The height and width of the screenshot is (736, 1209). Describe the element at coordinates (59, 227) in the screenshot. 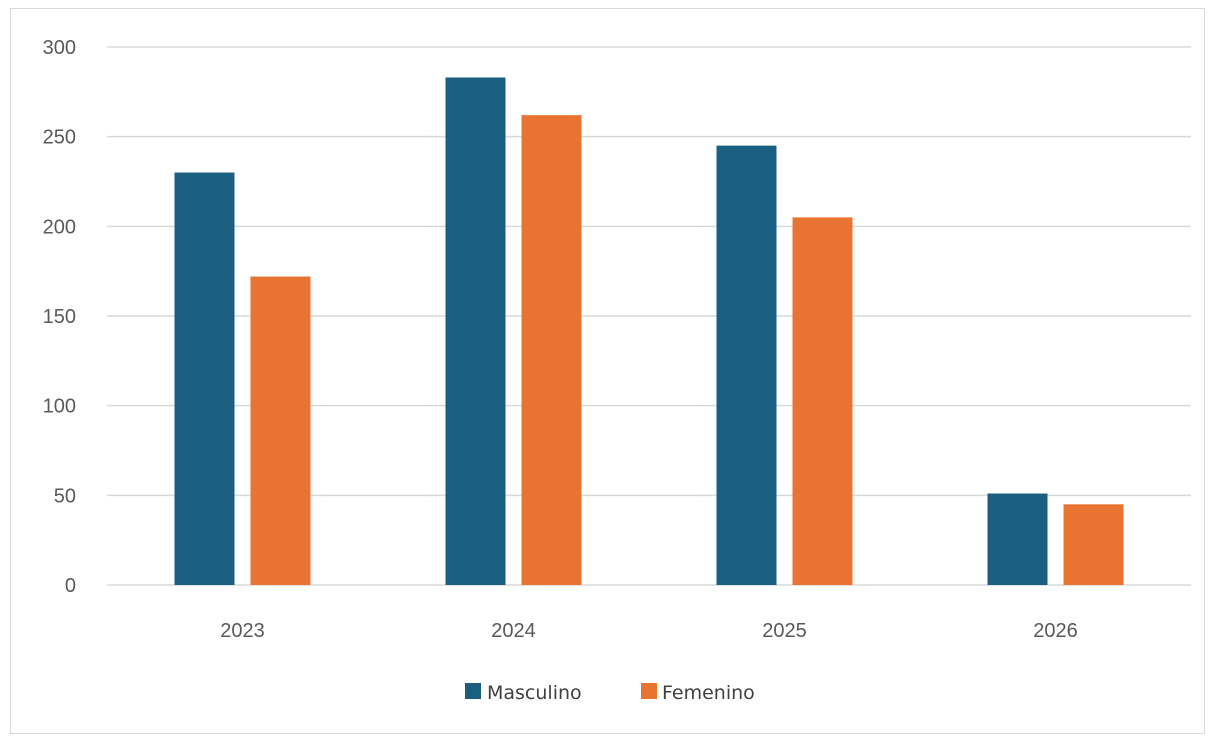

I see `y-tick-label: 200` at that location.